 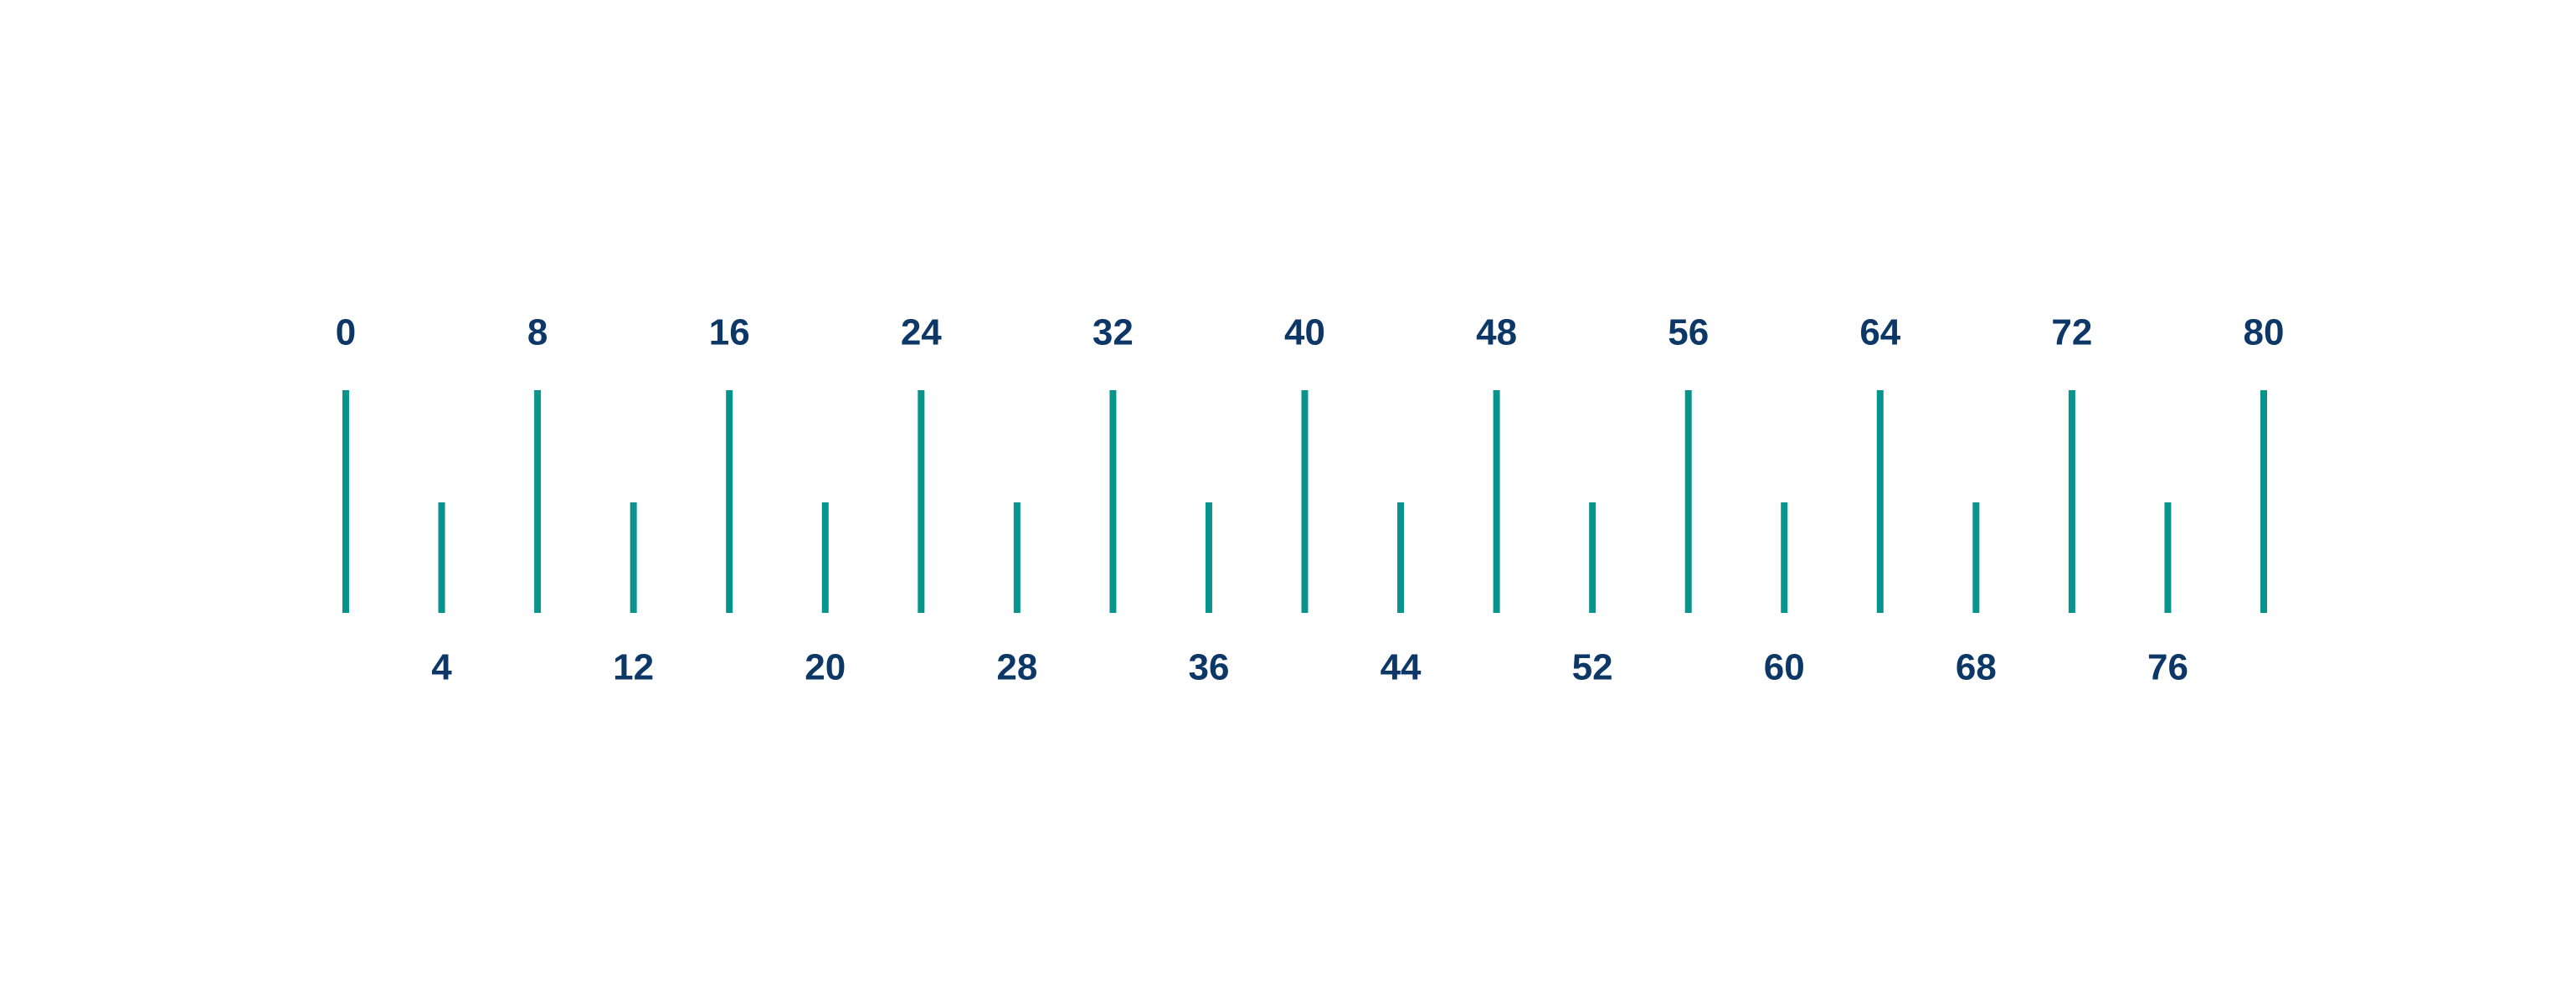 I want to click on tick-label-56: 56, so click(x=1689, y=332).